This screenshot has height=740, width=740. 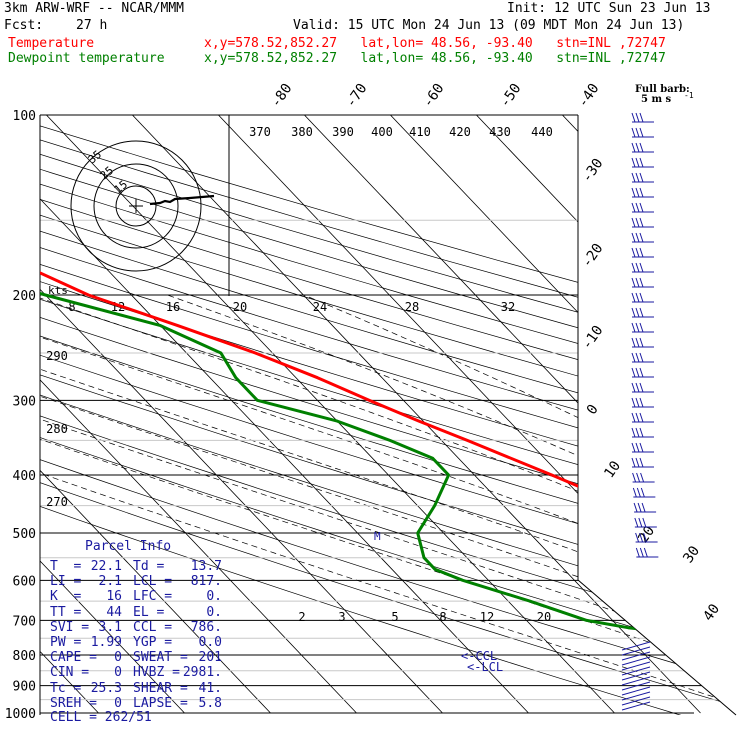 What do you see at coordinates (110, 627) in the screenshot?
I see `parcel-param-value: 3.1` at bounding box center [110, 627].